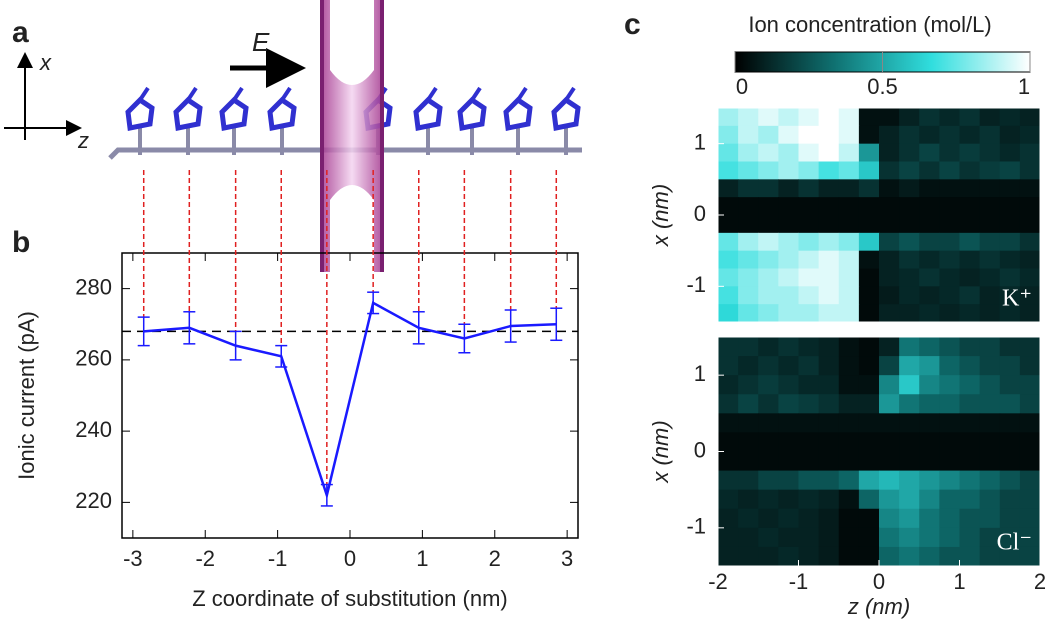  I want to click on field-label: E, so click(261, 42).